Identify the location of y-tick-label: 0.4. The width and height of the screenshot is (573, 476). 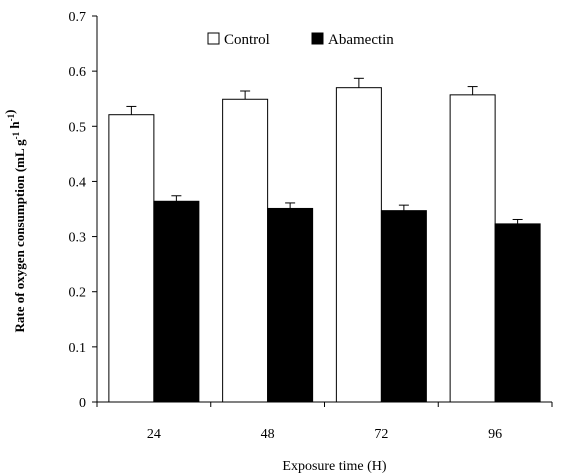
(78, 182).